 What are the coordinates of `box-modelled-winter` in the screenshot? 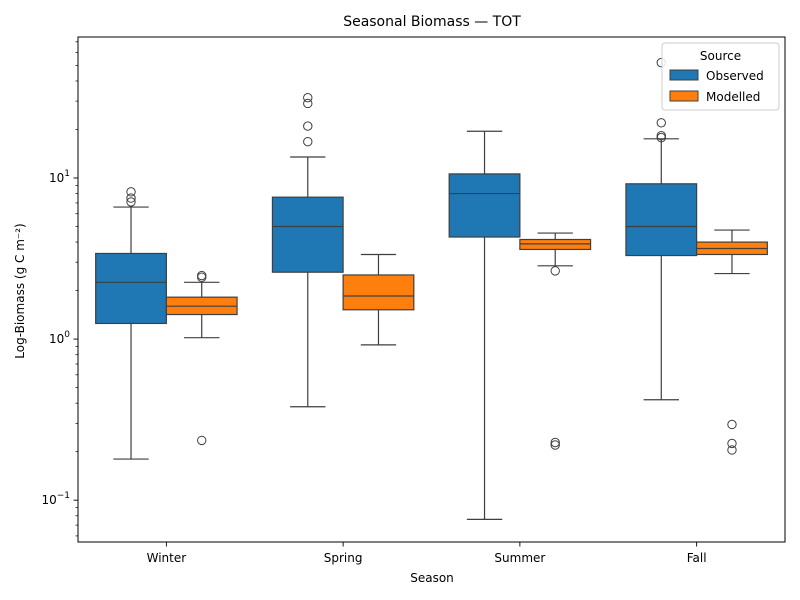 It's located at (201, 358).